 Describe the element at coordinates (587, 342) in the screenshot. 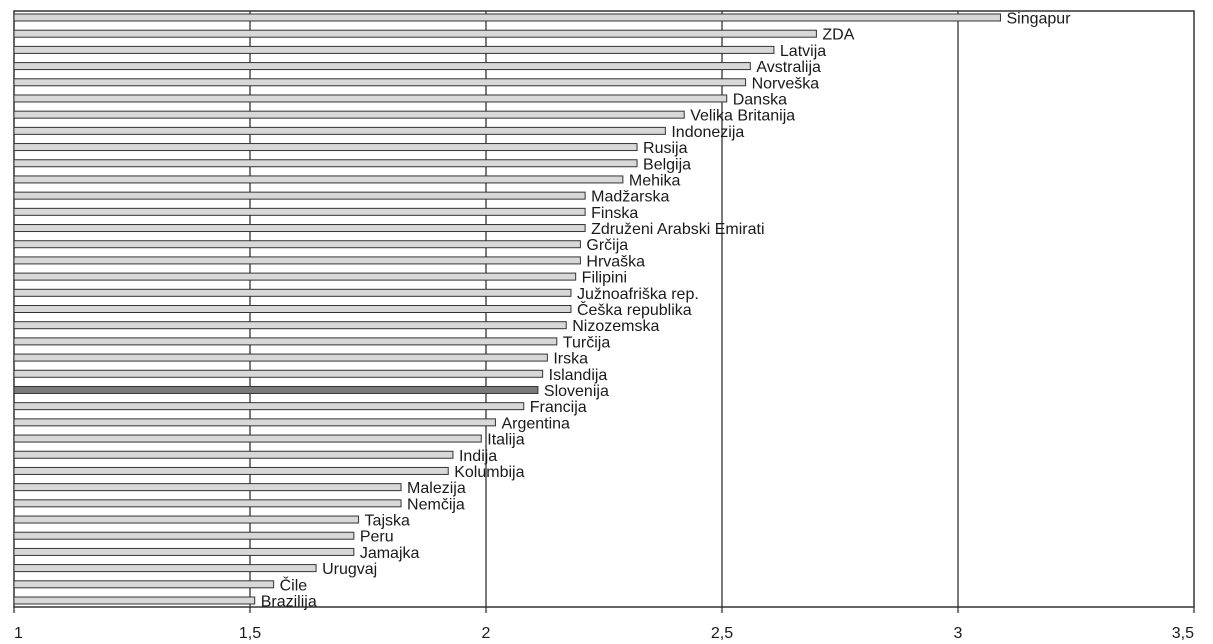

I see `bar-label: Turčija` at that location.